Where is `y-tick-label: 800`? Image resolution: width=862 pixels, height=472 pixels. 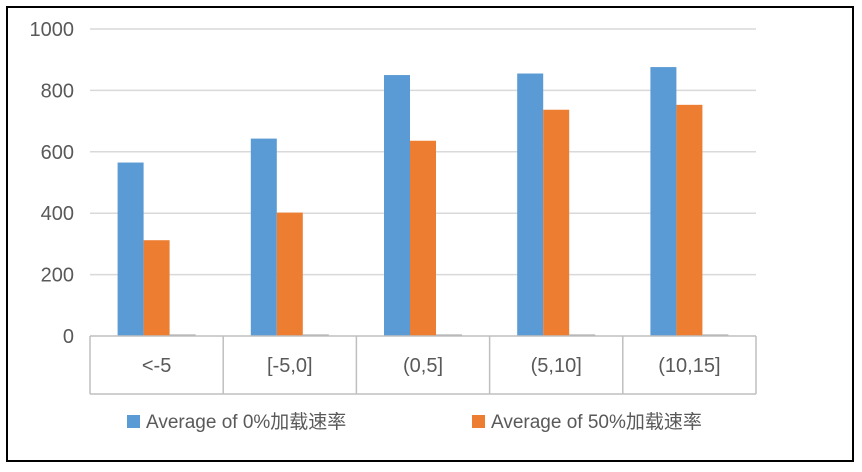 y-tick-label: 800 is located at coordinates (57, 91).